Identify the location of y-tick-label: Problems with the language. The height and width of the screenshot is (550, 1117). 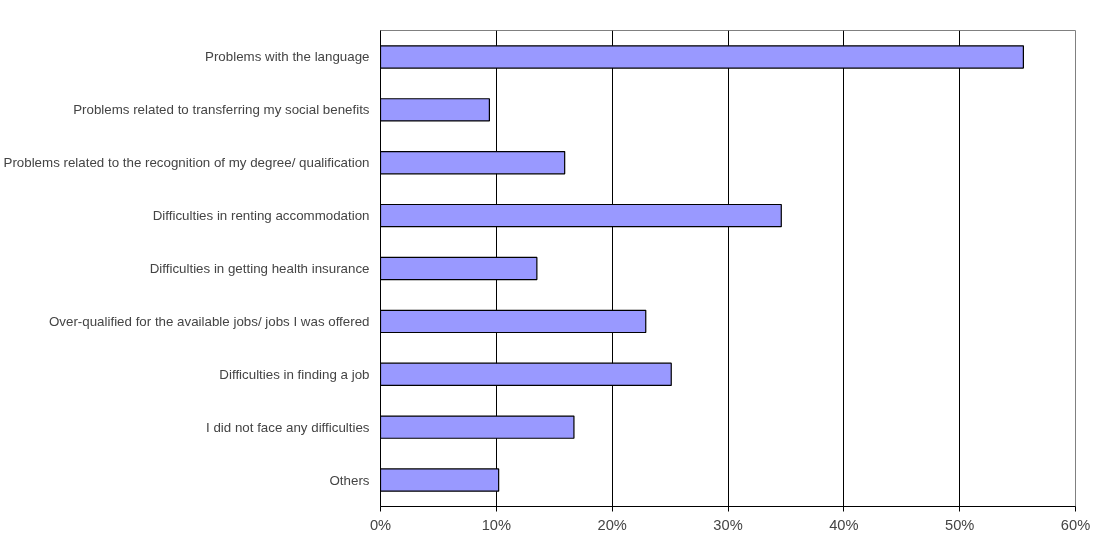
(287, 57).